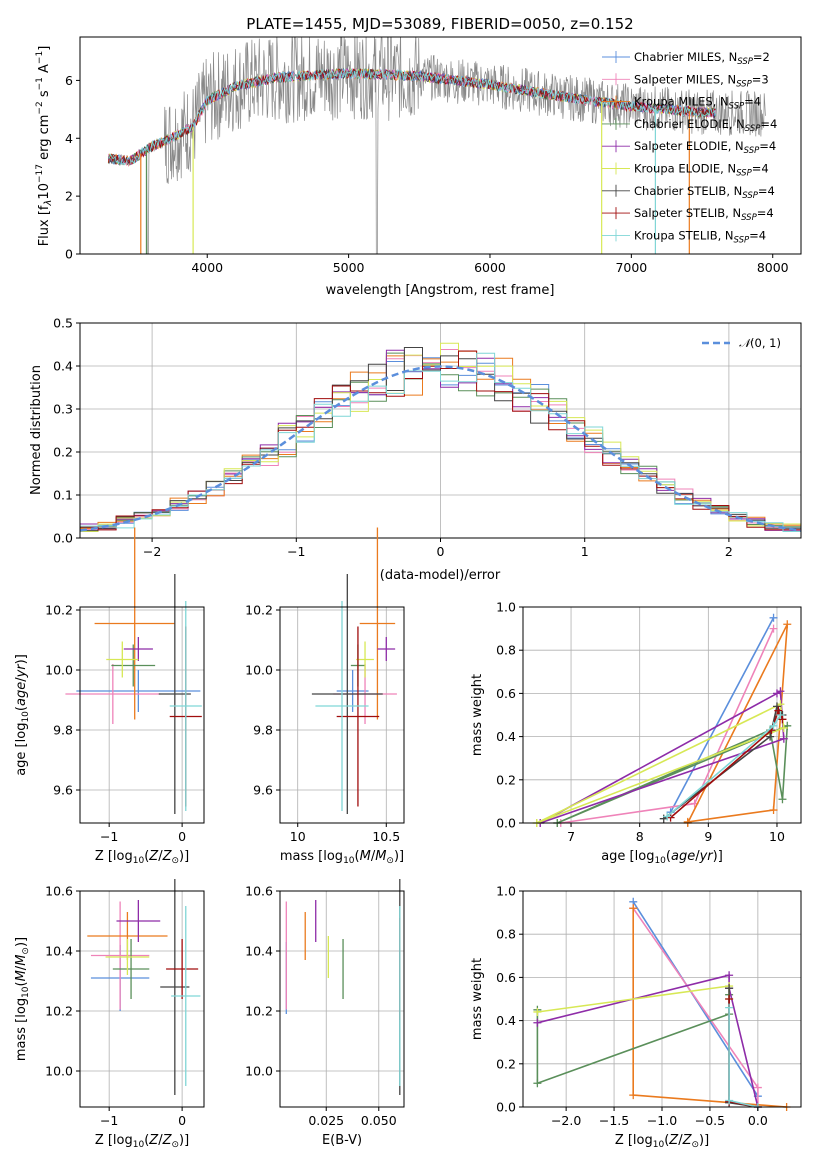  I want to click on residual-histogram, so click(440, 442).